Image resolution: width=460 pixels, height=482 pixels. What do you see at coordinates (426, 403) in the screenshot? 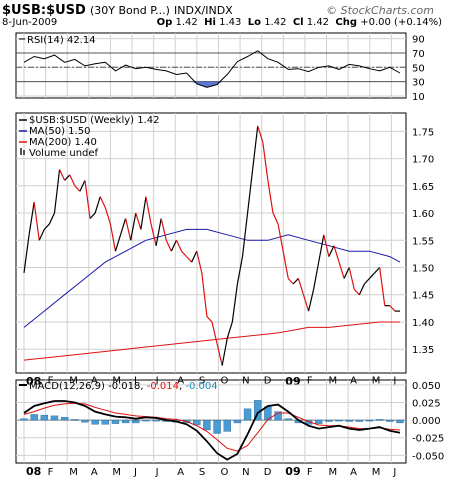
I see `macd-tick-label: 0.025` at bounding box center [426, 403].